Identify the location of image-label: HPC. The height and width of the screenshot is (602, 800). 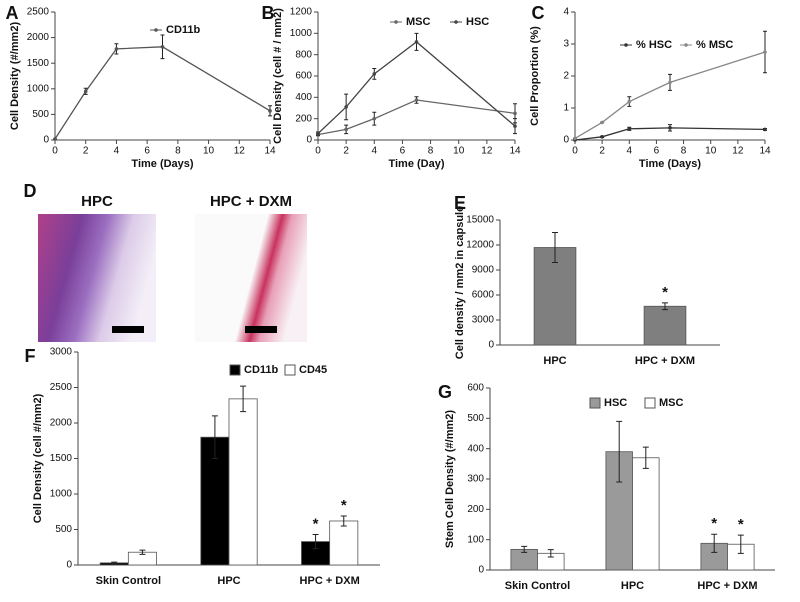
(97, 201).